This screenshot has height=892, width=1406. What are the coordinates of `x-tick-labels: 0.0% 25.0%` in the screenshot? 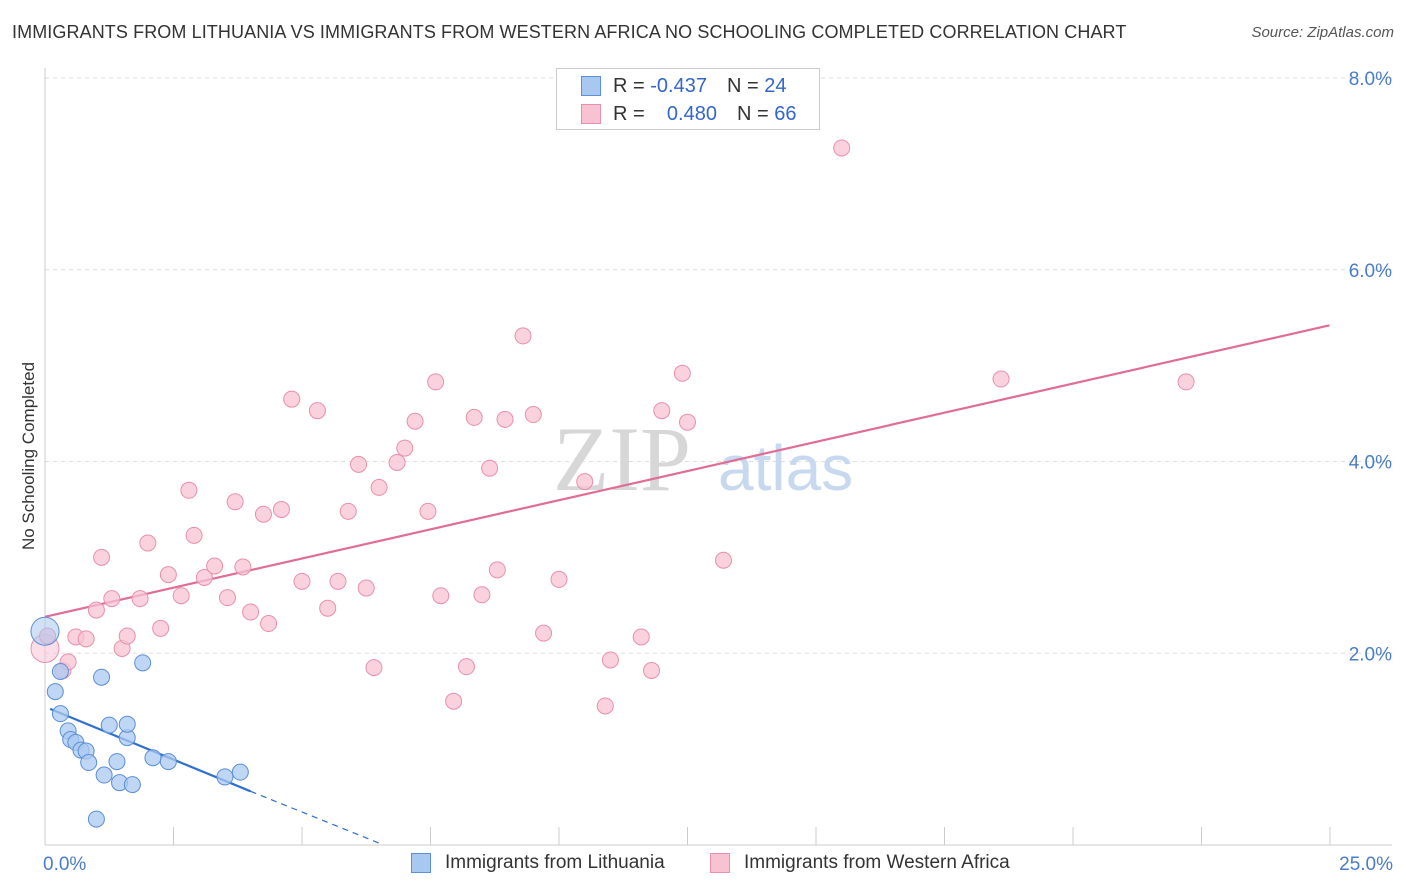 It's located at (718, 864).